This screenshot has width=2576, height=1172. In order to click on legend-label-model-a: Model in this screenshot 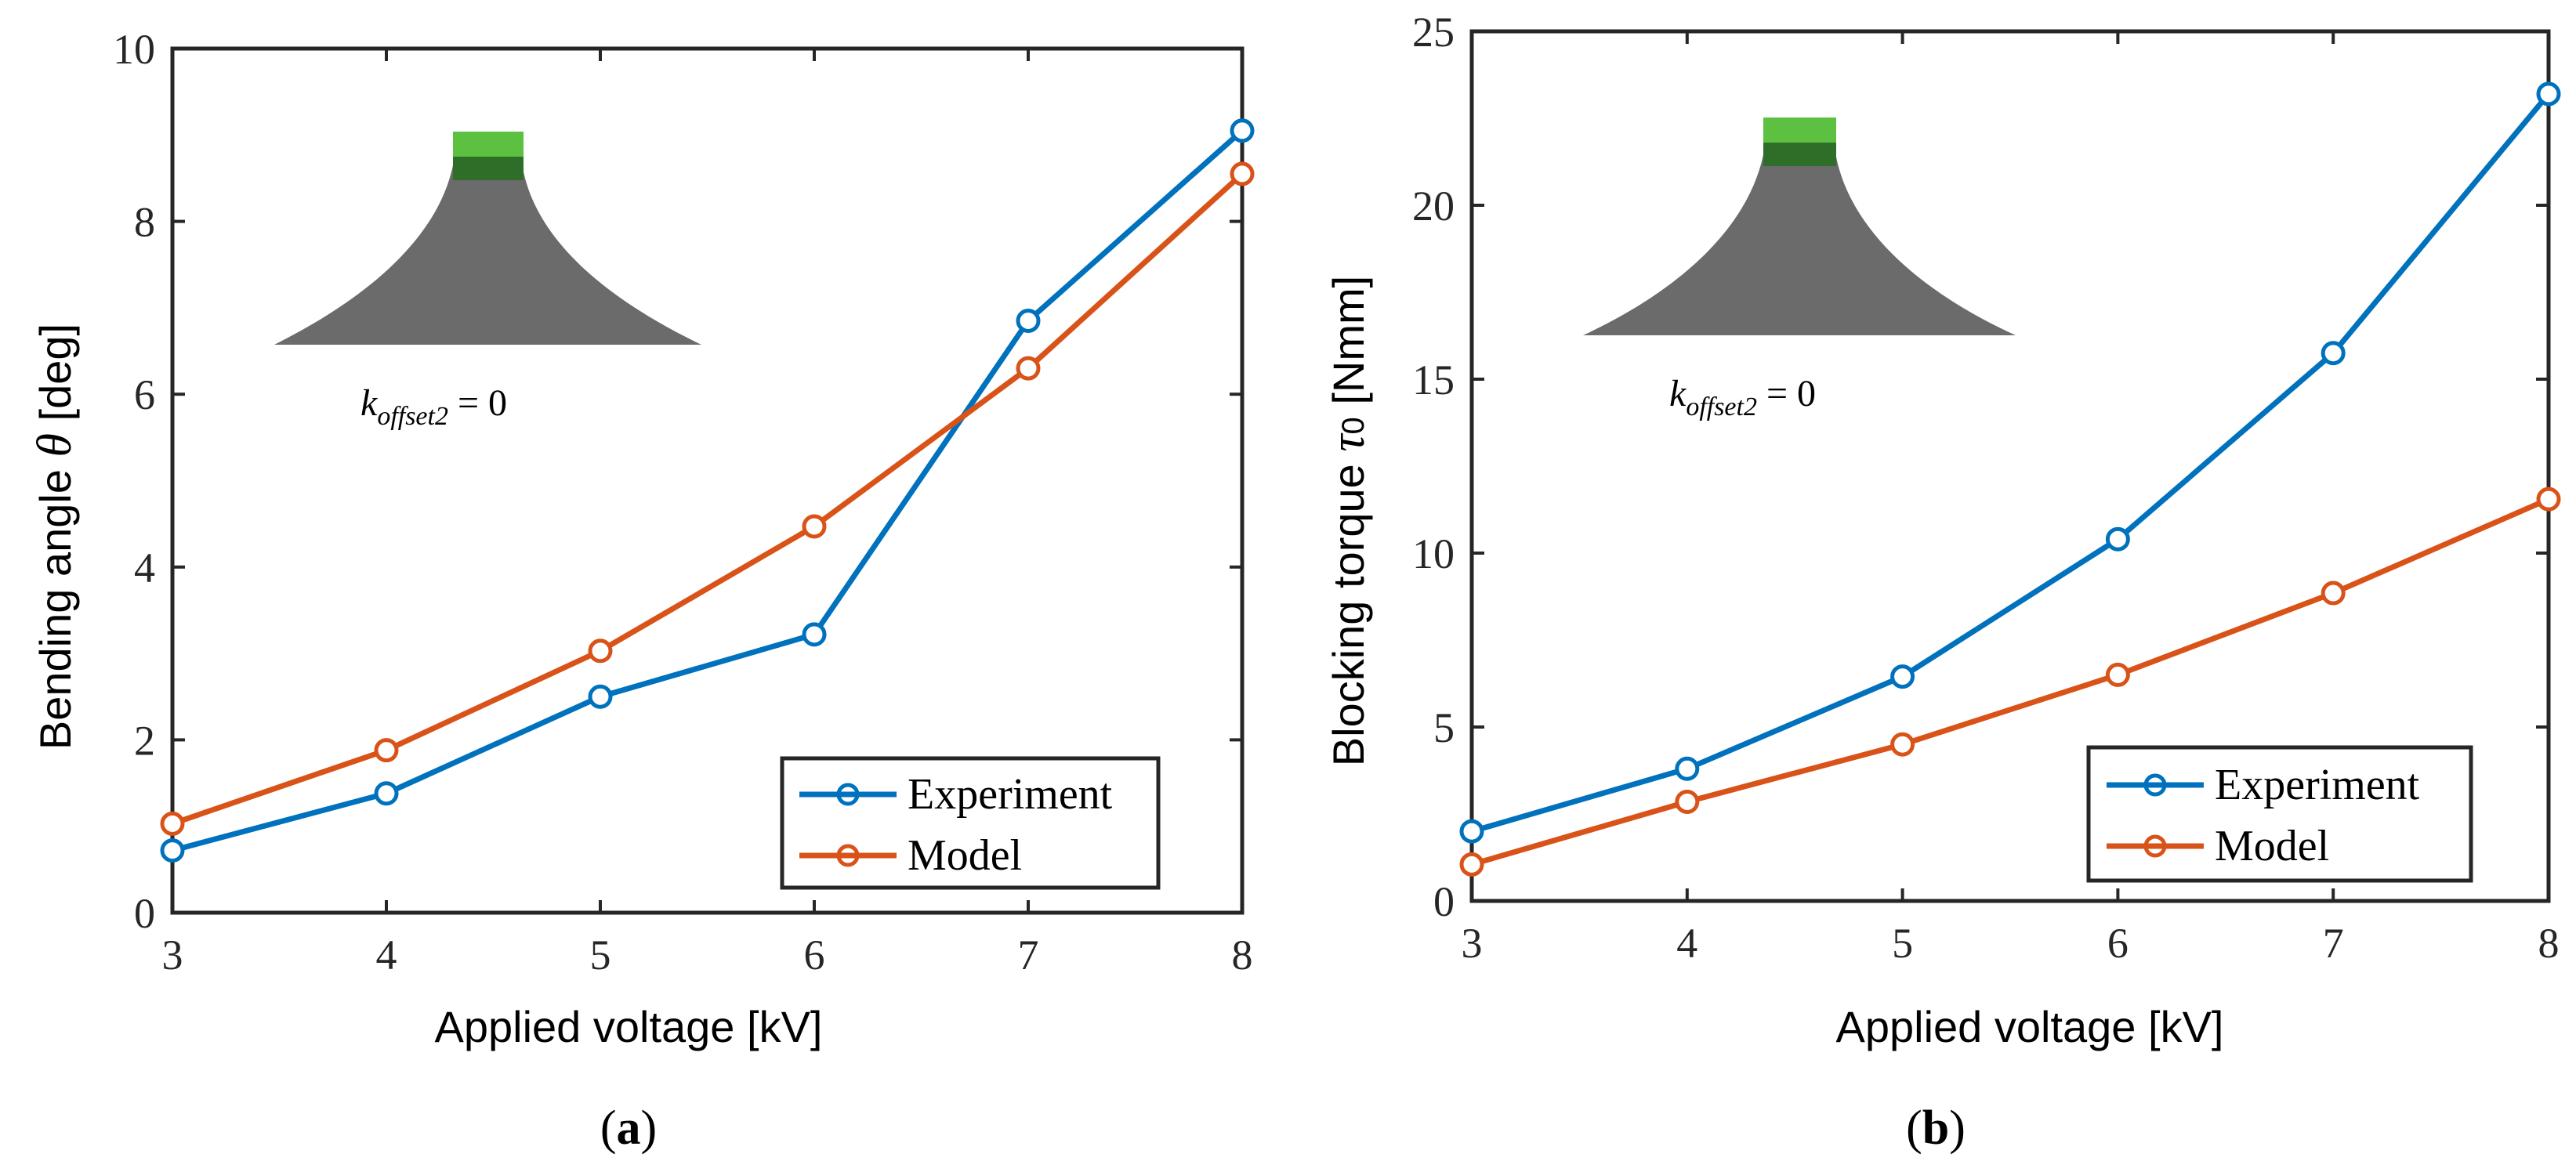, I will do `click(965, 855)`.